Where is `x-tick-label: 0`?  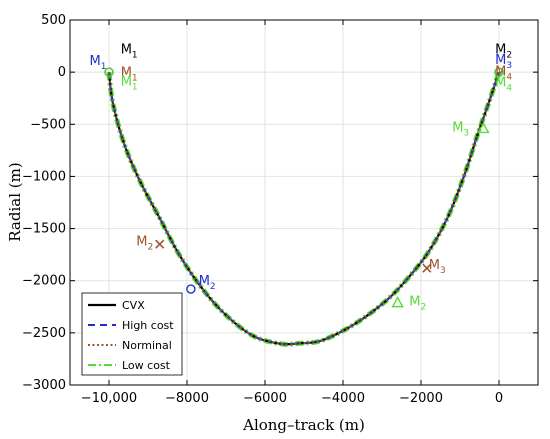 x-tick-label: 0 is located at coordinates (499, 398).